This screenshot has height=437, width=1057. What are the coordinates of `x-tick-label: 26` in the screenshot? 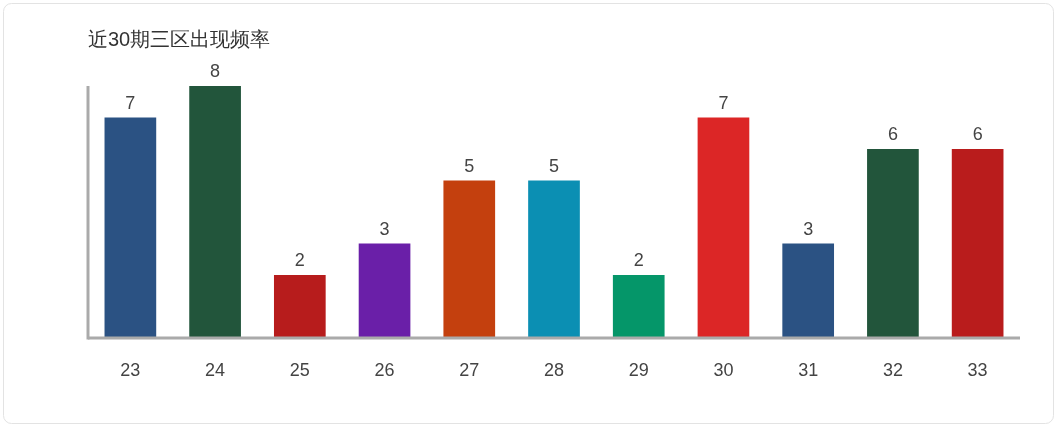 It's located at (384, 370).